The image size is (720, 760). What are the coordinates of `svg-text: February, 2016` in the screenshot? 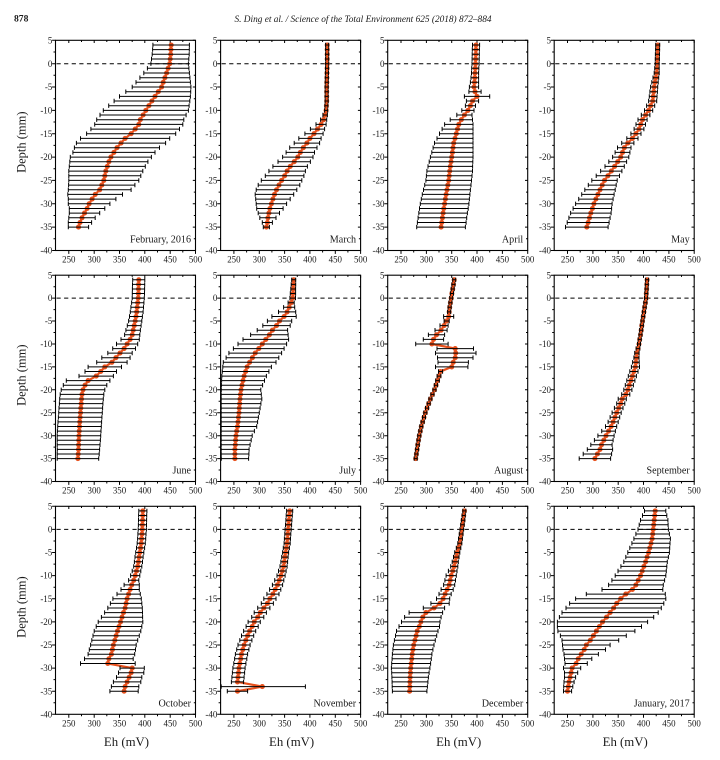 It's located at (160, 240).